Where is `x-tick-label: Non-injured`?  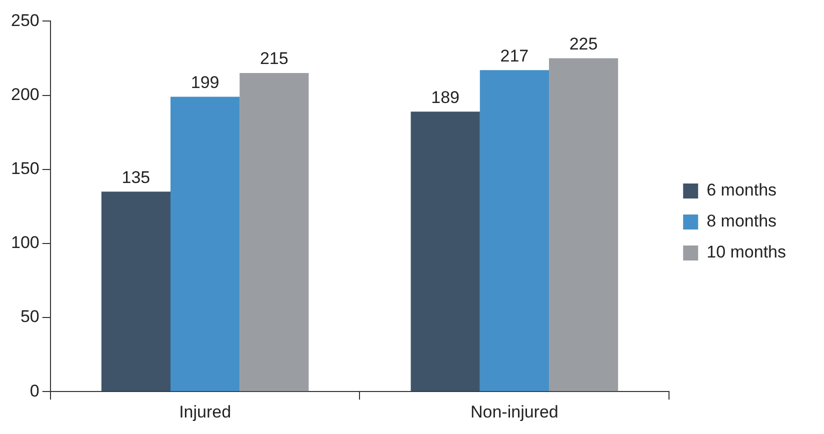 x-tick-label: Non-injured is located at coordinates (514, 412).